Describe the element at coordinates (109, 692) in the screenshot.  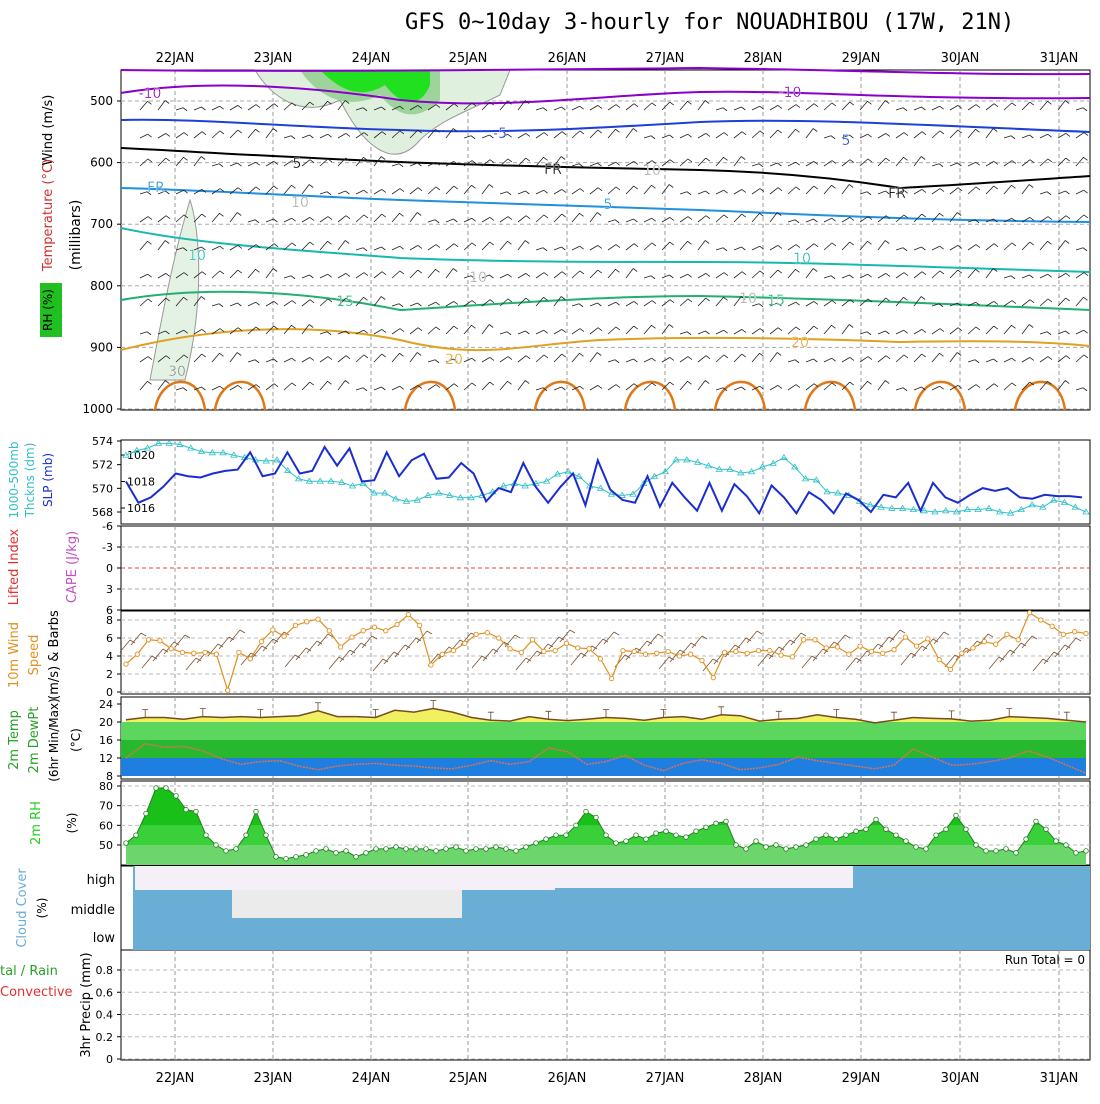
I see `wind-tick-label: 0` at that location.